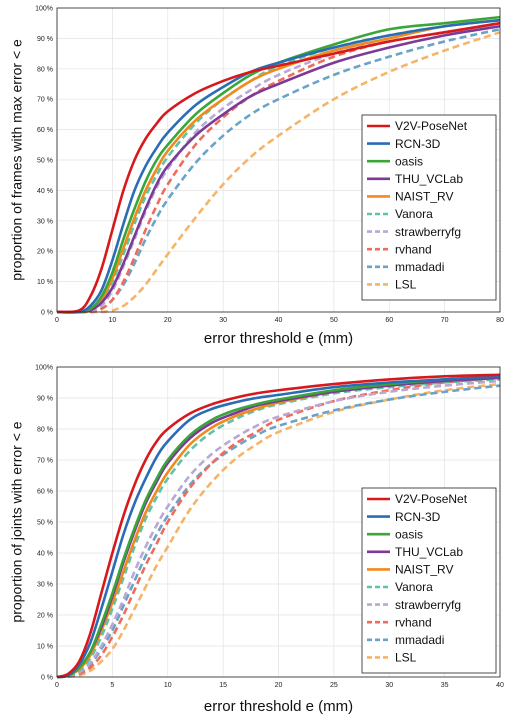 The width and height of the screenshot is (505, 719). I want to click on x-tick-labels: 0 10 20 30 40 50 60 70 80, so click(279, 320).